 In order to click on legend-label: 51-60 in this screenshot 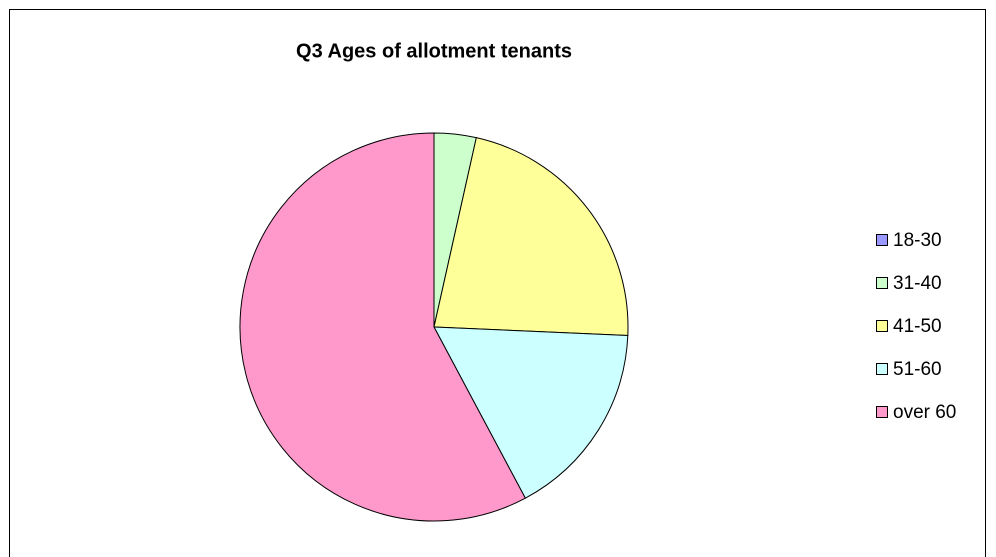, I will do `click(917, 369)`.